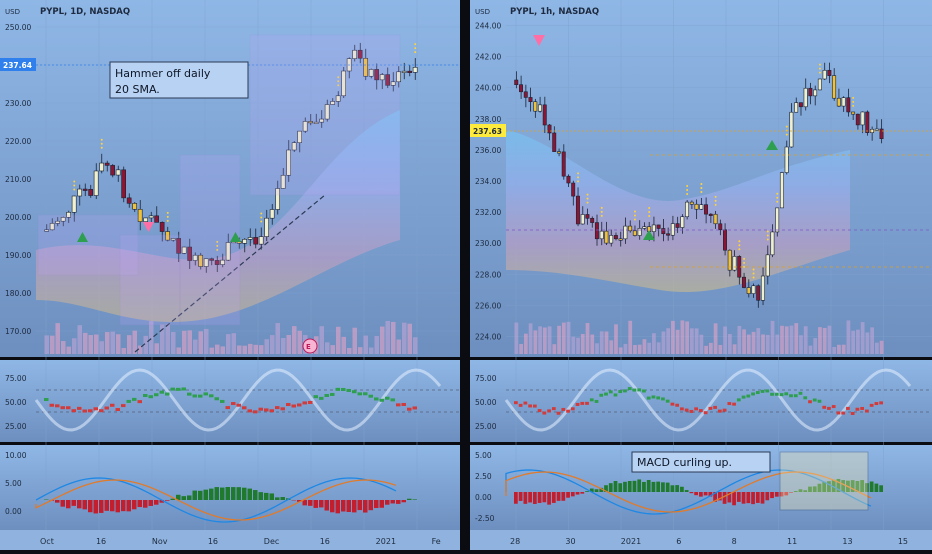 The width and height of the screenshot is (932, 554). What do you see at coordinates (436, 541) in the screenshot?
I see `left-time-label: Fe` at bounding box center [436, 541].